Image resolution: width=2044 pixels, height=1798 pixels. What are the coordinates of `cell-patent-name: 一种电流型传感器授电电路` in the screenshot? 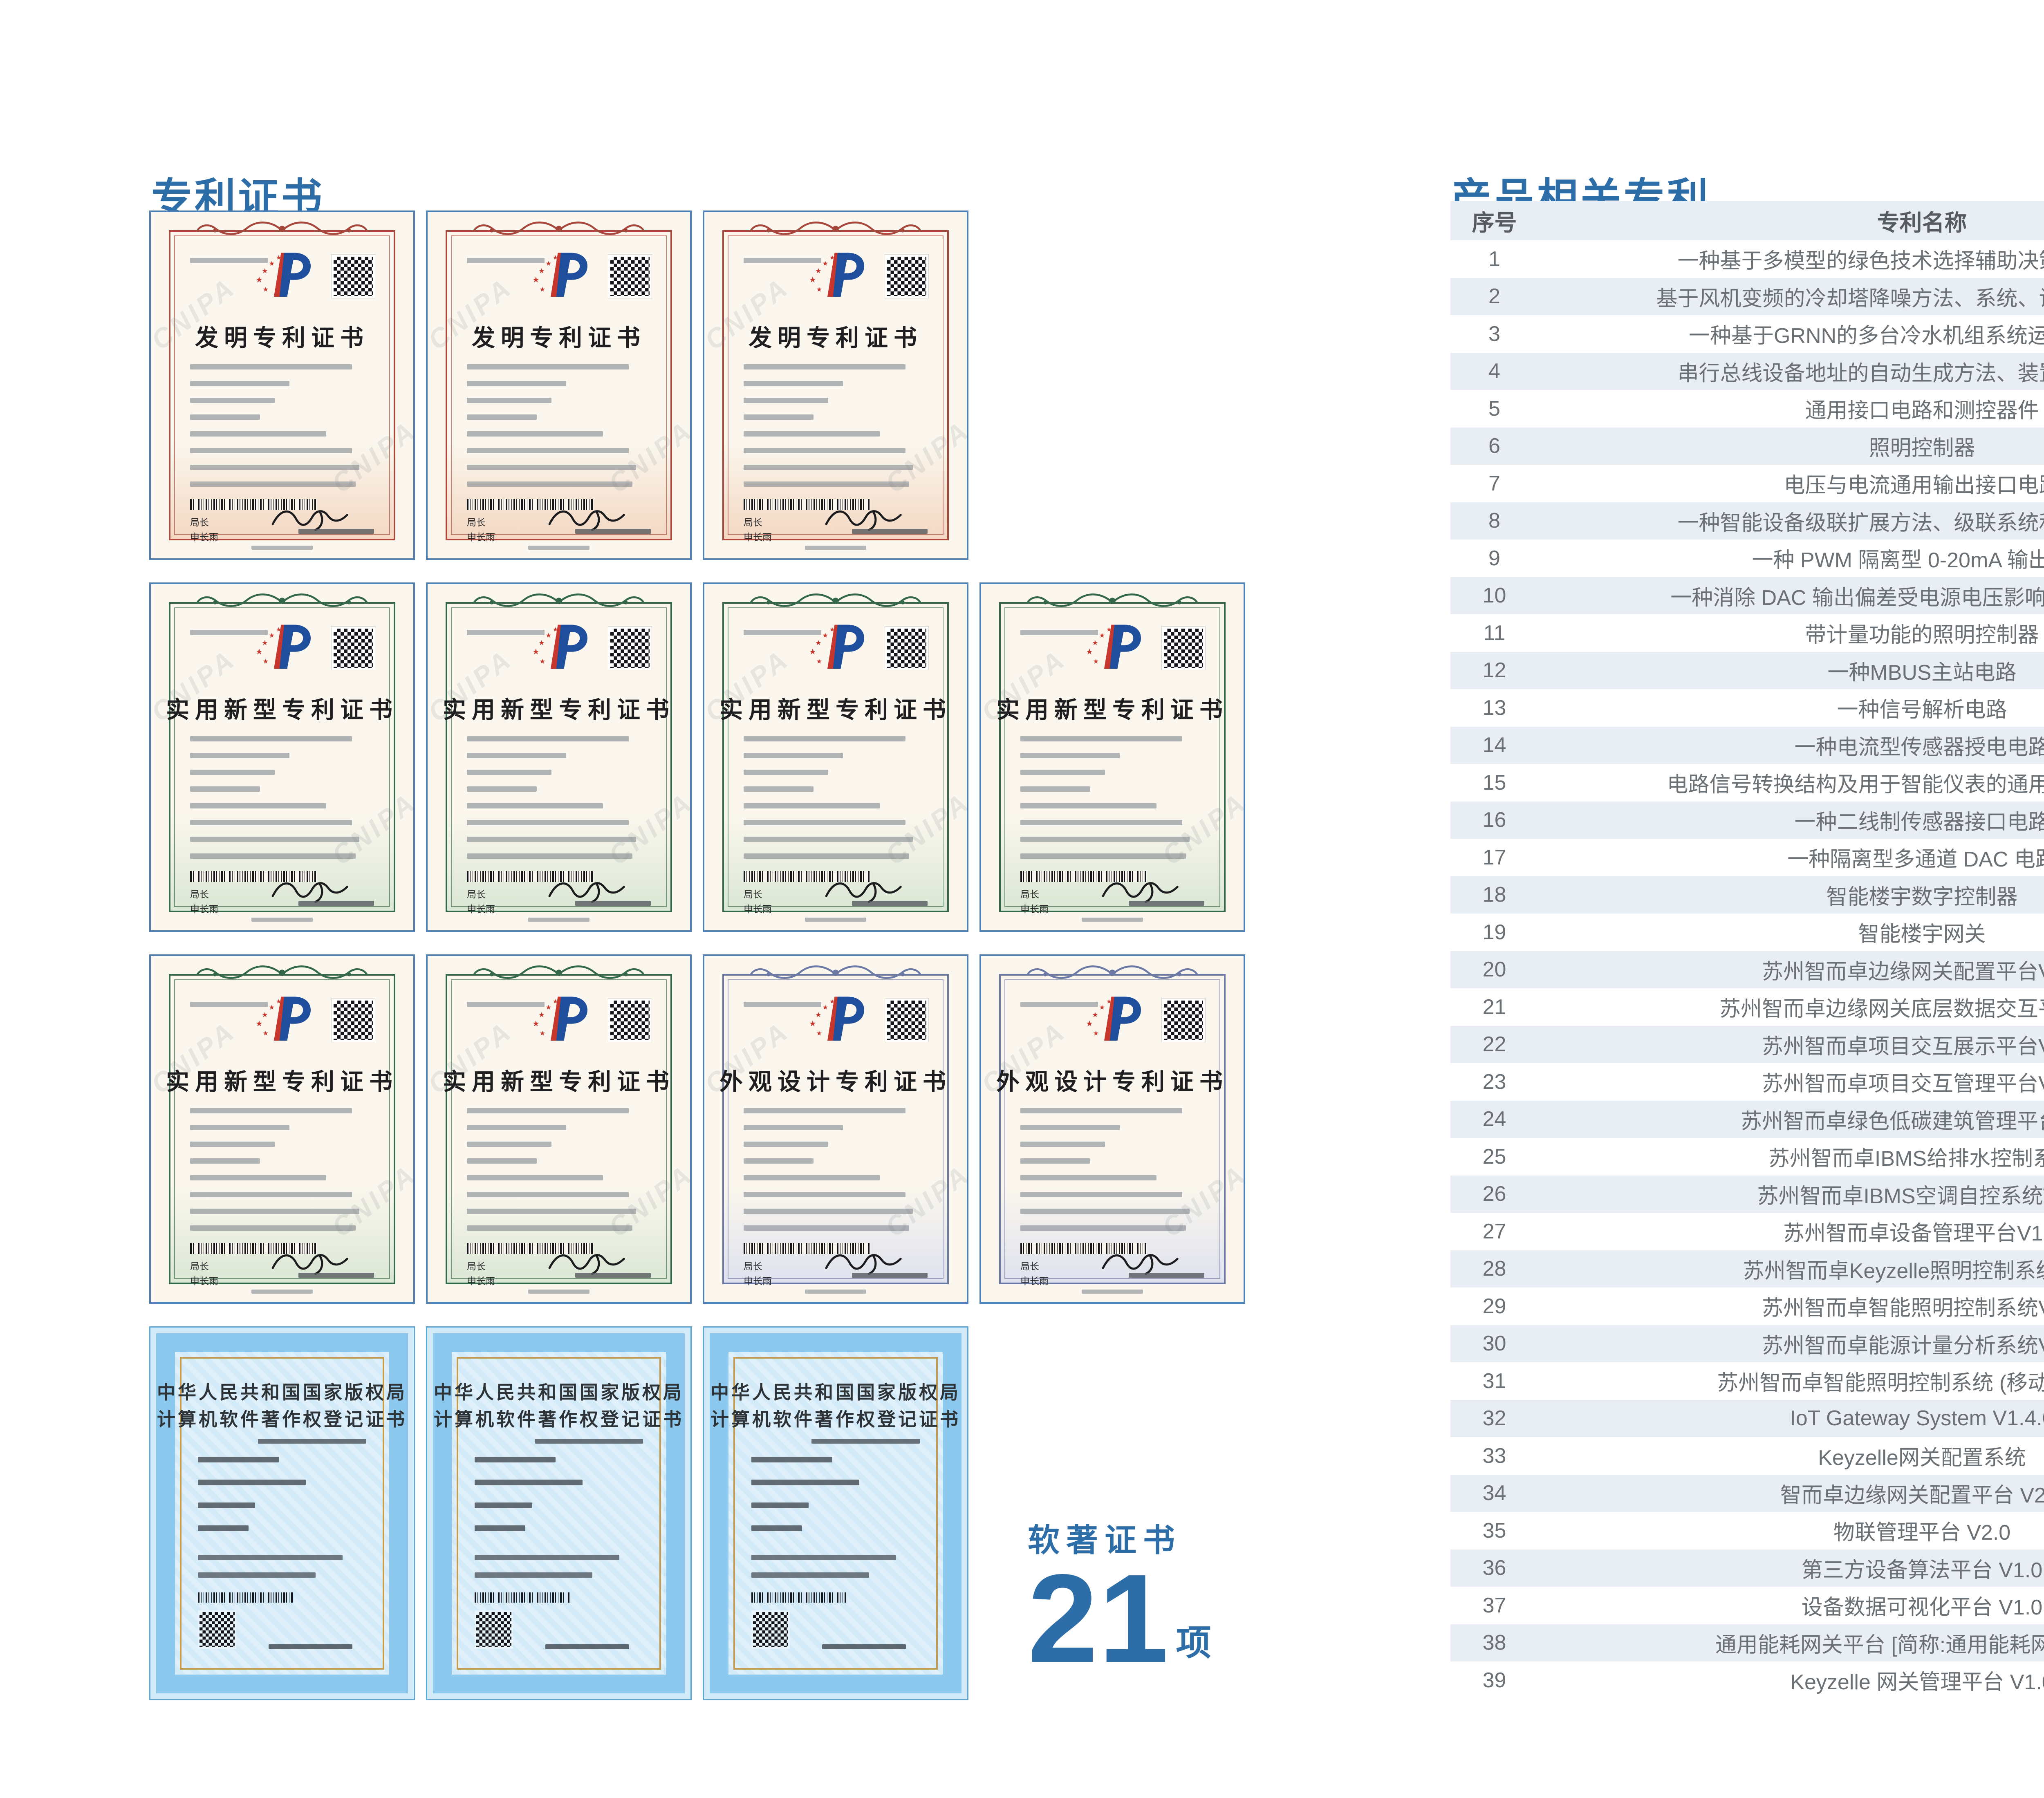 It's located at (1919, 747).